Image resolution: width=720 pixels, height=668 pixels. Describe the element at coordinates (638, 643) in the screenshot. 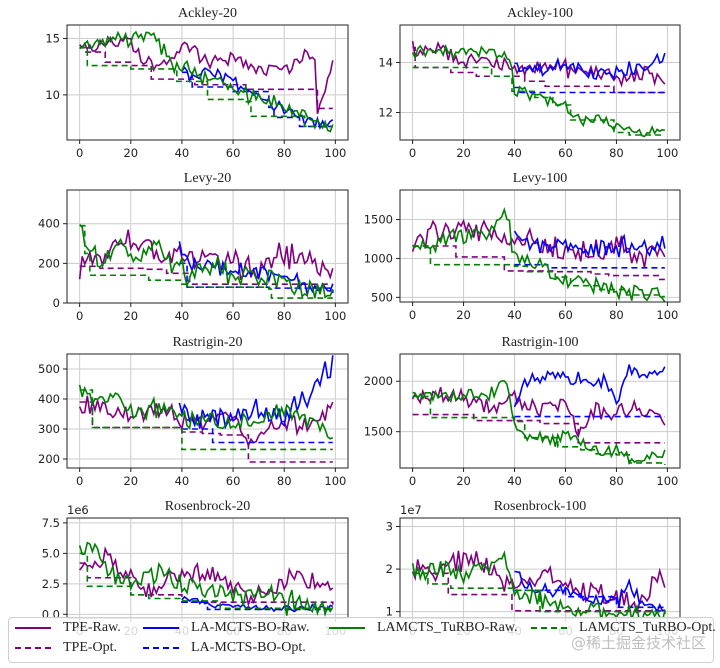

I see `watermark: @稀土掘金技术社区` at that location.